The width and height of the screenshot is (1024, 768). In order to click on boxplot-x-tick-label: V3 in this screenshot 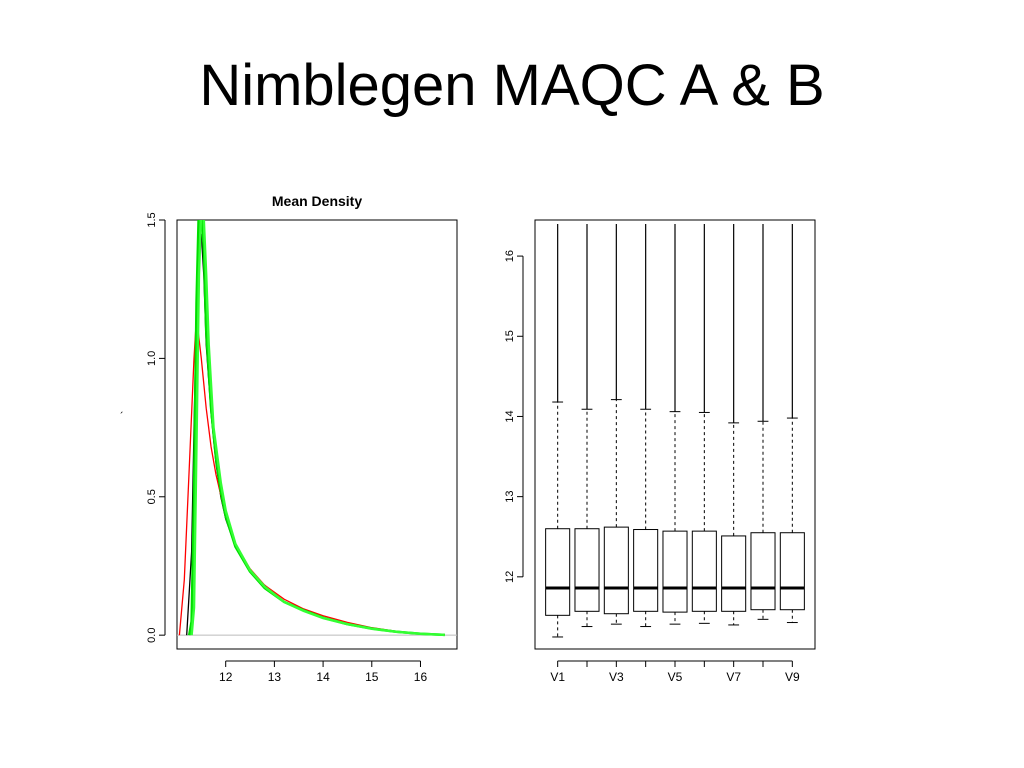, I will do `click(616, 677)`.